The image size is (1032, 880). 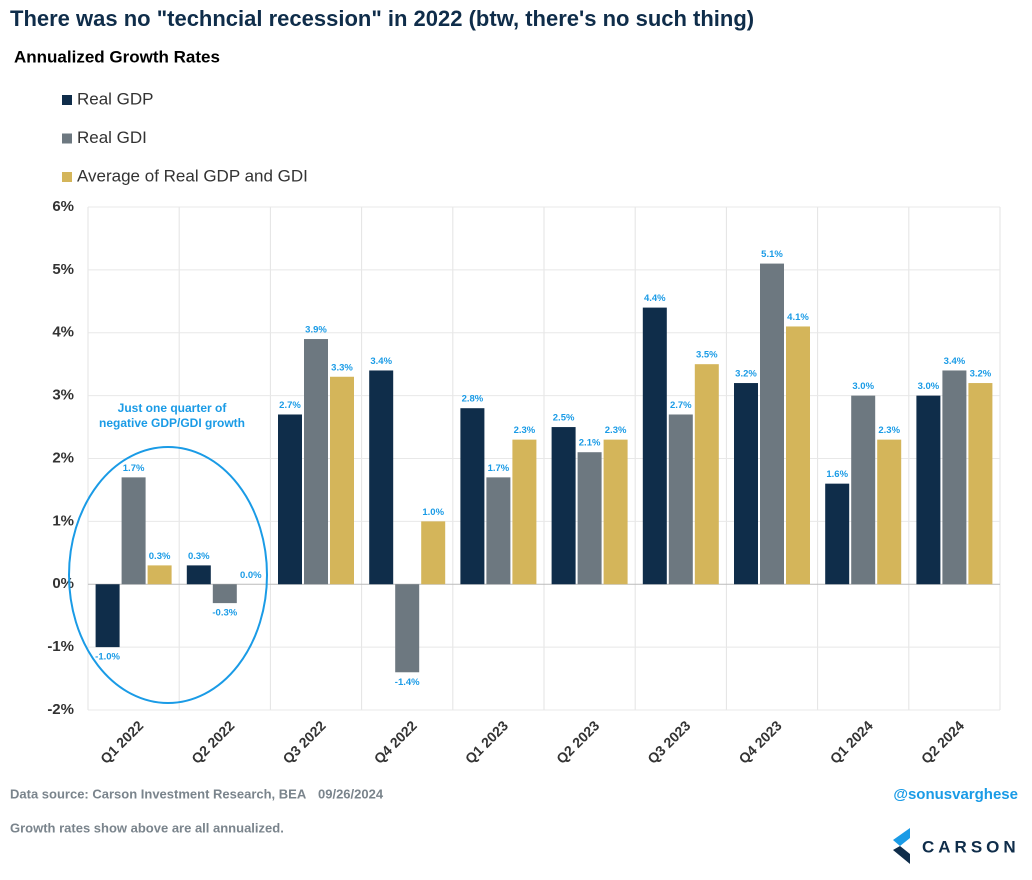 I want to click on handle: @sonusvarghese, so click(x=955, y=794).